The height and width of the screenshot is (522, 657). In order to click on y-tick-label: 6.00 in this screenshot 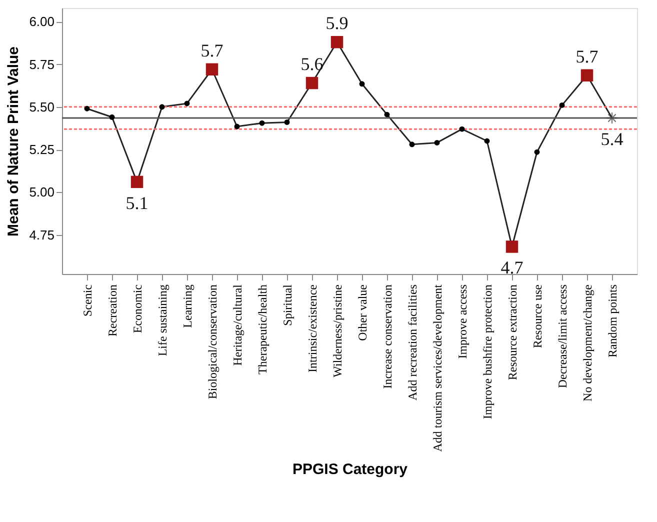, I will do `click(41, 22)`.